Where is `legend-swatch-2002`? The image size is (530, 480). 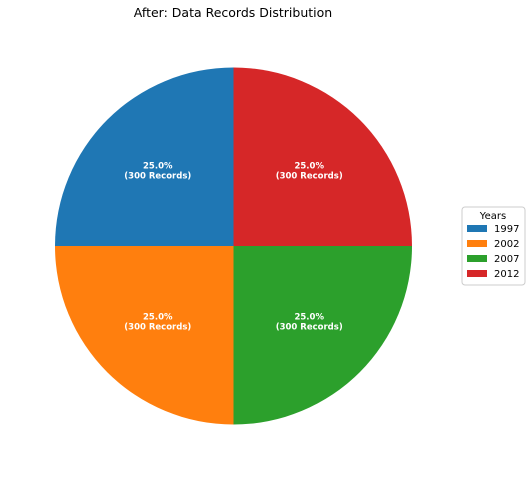 legend-swatch-2002 is located at coordinates (477, 243).